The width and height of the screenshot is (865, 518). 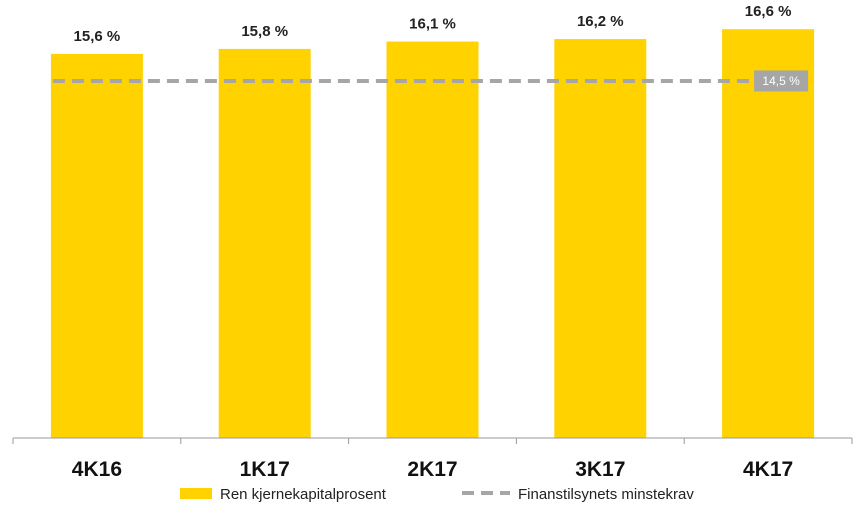 I want to click on bar-value-label-1k17: 15,8 %, so click(x=264, y=31).